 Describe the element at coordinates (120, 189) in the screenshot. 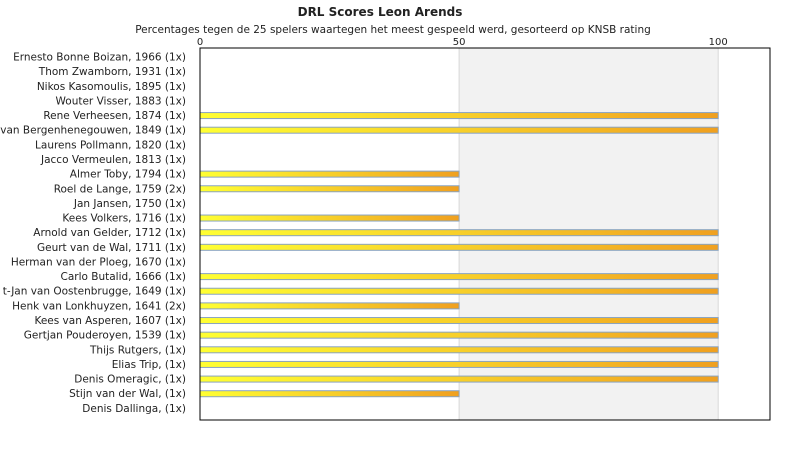

I see `category-label: Roel de Lange, 1759 (2x)` at that location.